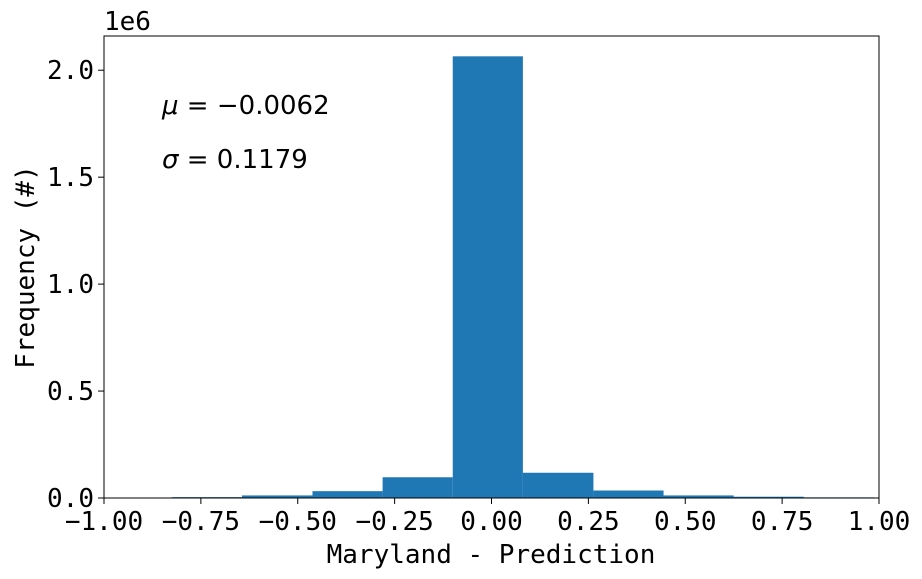 This screenshot has height=579, width=922. What do you see at coordinates (879, 522) in the screenshot?
I see `x-tick-label: 1.00` at bounding box center [879, 522].